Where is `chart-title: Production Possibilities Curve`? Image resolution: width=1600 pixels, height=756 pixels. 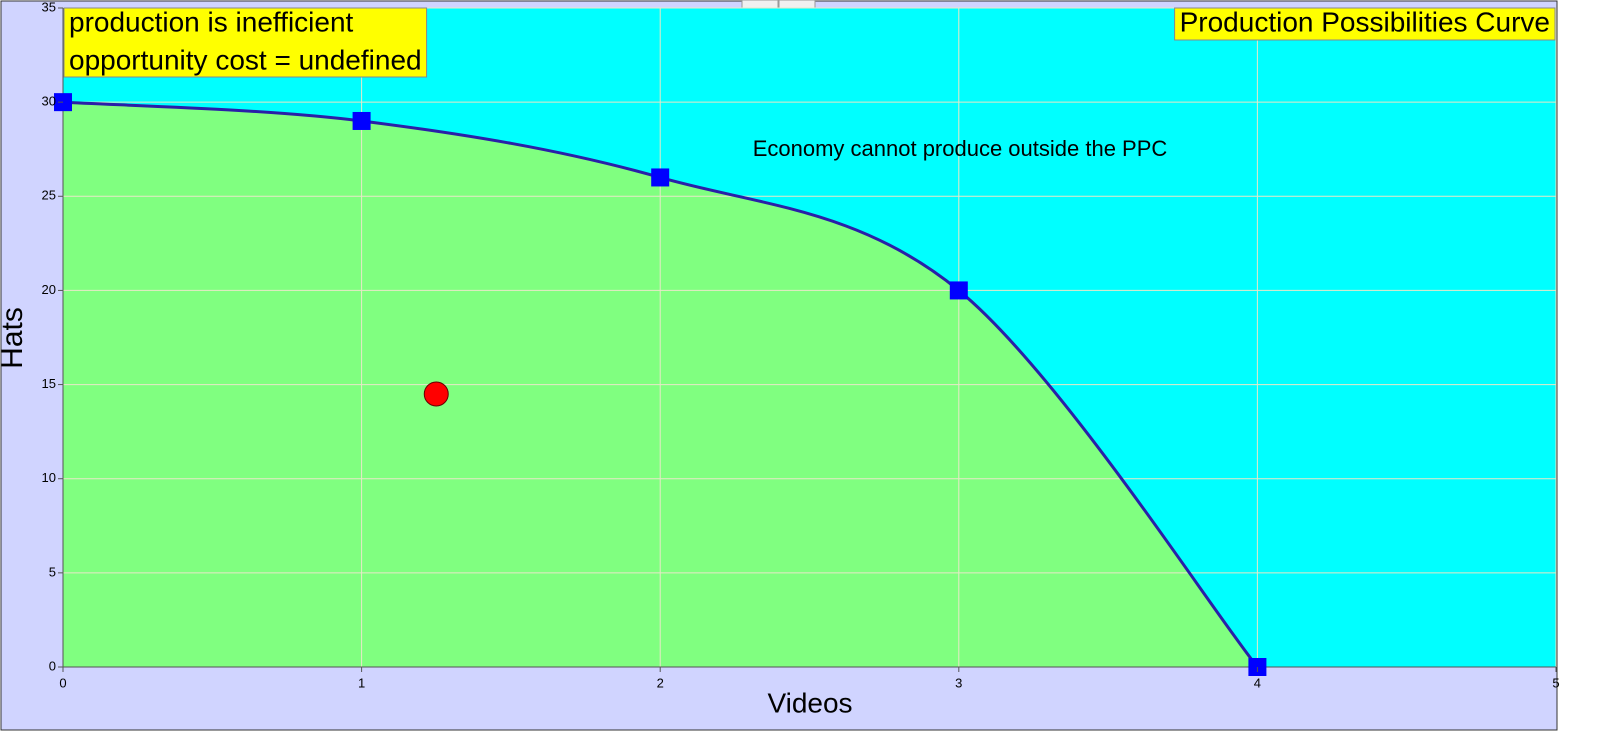 chart-title: Production Possibilities Curve is located at coordinates (1365, 21).